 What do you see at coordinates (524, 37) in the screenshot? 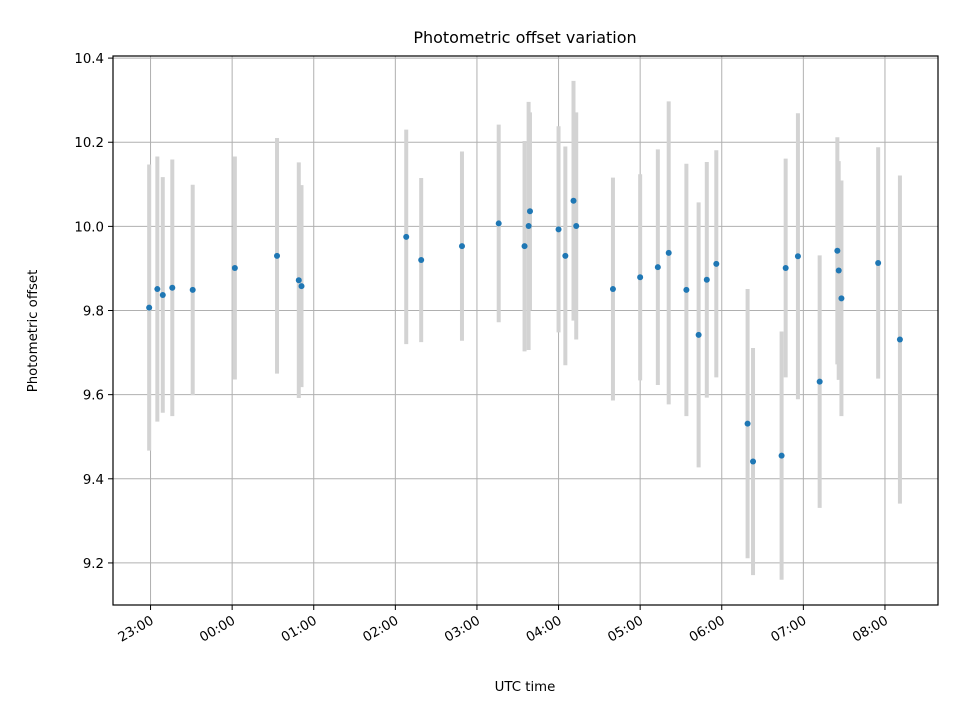
I see `chart-title: Photometric offset variation` at bounding box center [524, 37].